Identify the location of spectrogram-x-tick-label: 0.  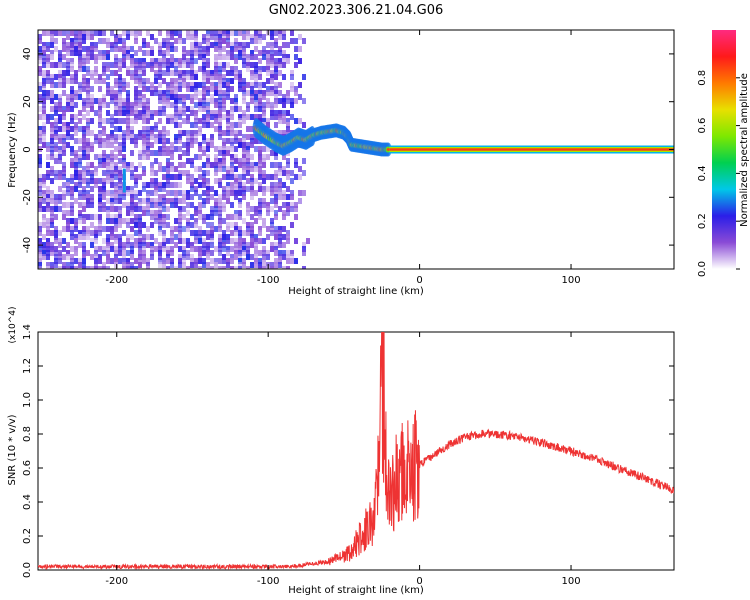
(419, 280).